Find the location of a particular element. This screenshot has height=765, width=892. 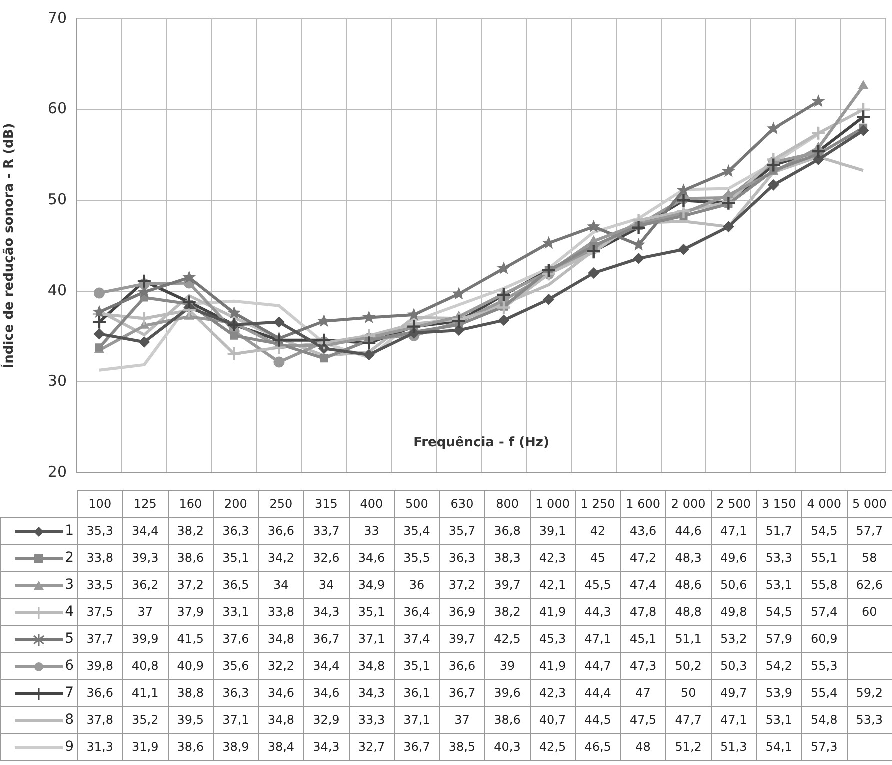

legend-label: 1 is located at coordinates (69, 531).